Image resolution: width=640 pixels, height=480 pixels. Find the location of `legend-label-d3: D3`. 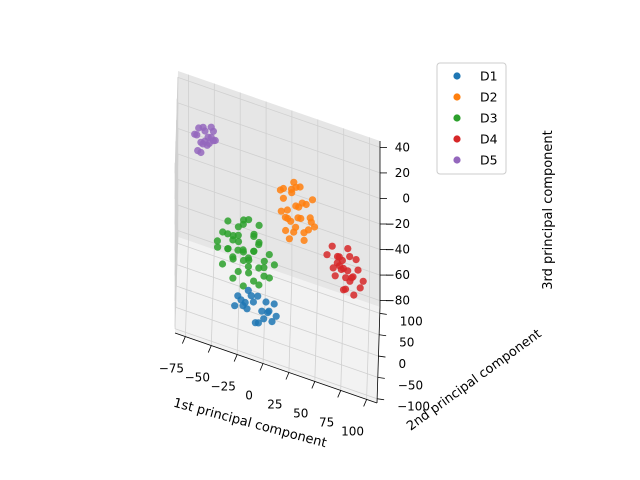

legend-label-d3: D3 is located at coordinates (489, 118).